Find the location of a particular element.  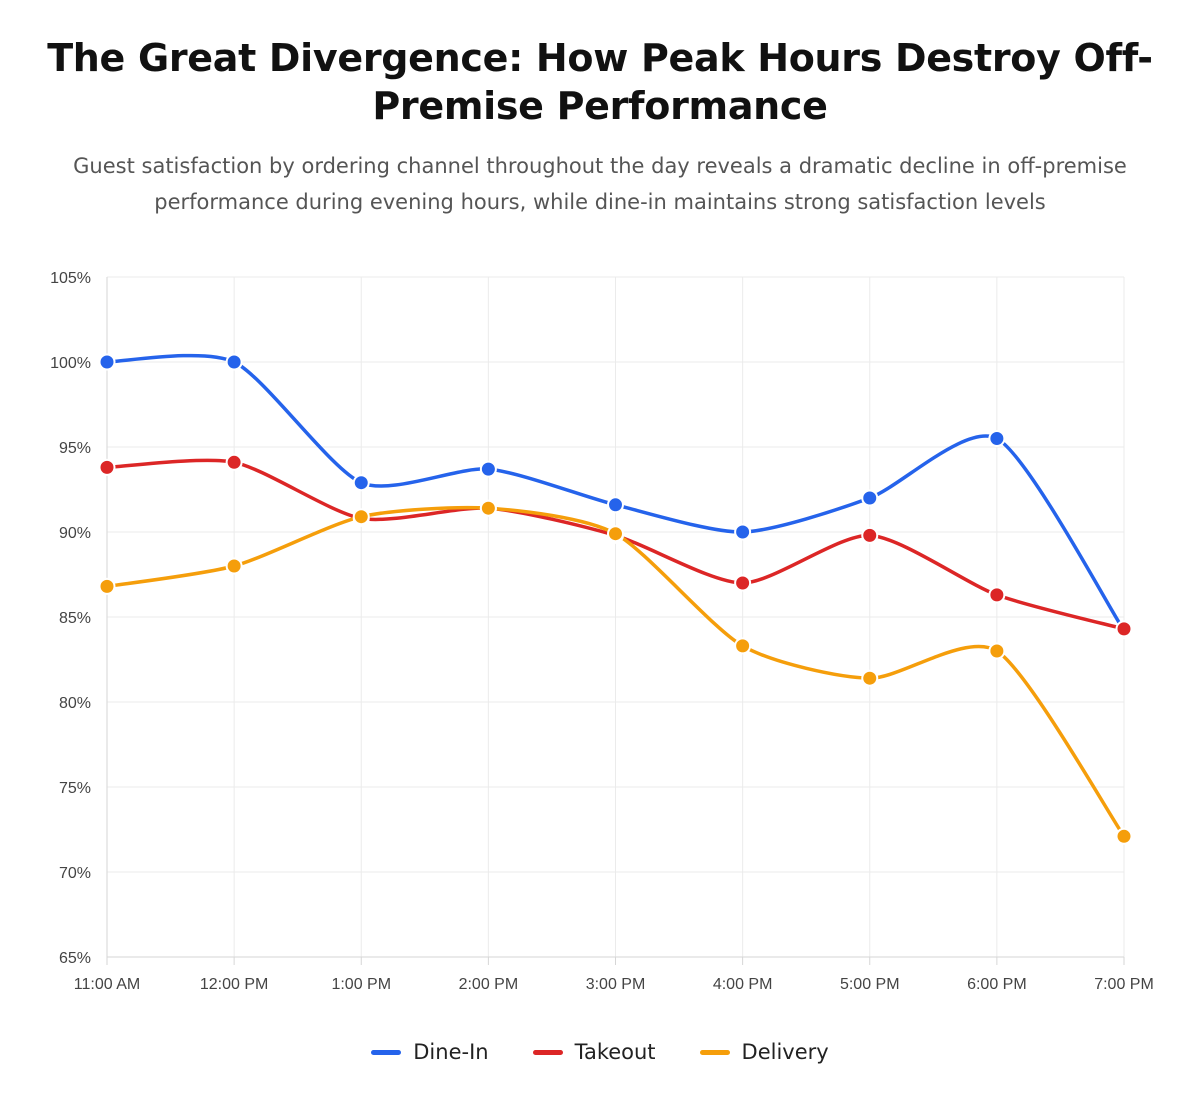

y-tick-label: 70% is located at coordinates (75, 873).